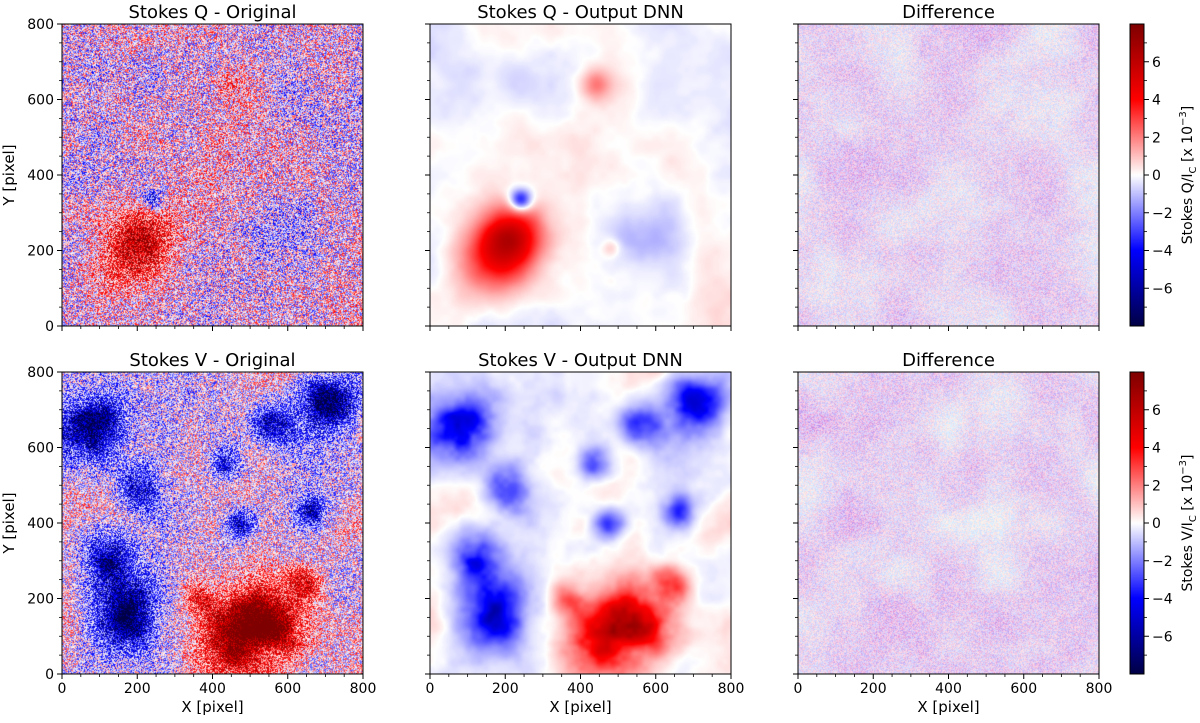  What do you see at coordinates (580, 12) in the screenshot?
I see `panel-title: Stokes Q - Output DNN` at bounding box center [580, 12].